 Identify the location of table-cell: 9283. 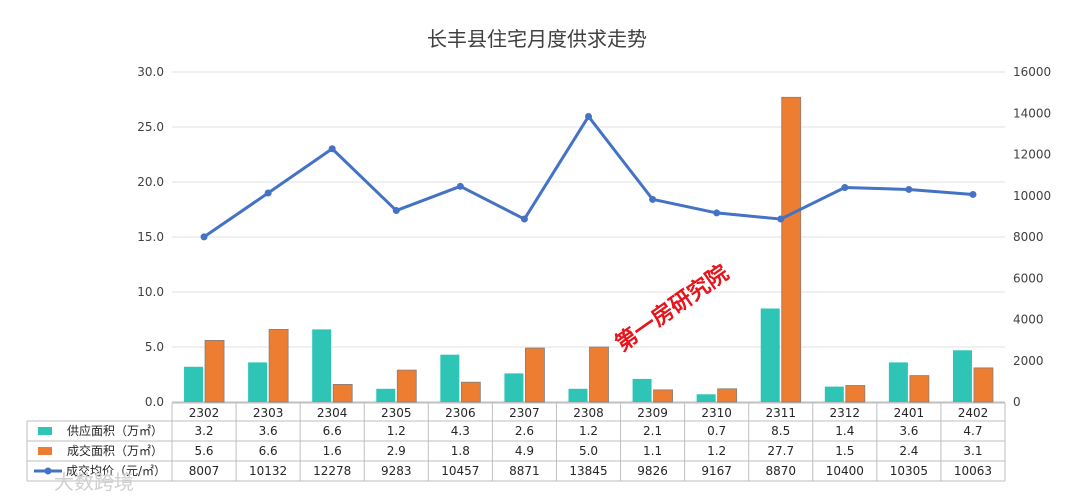
(396, 471).